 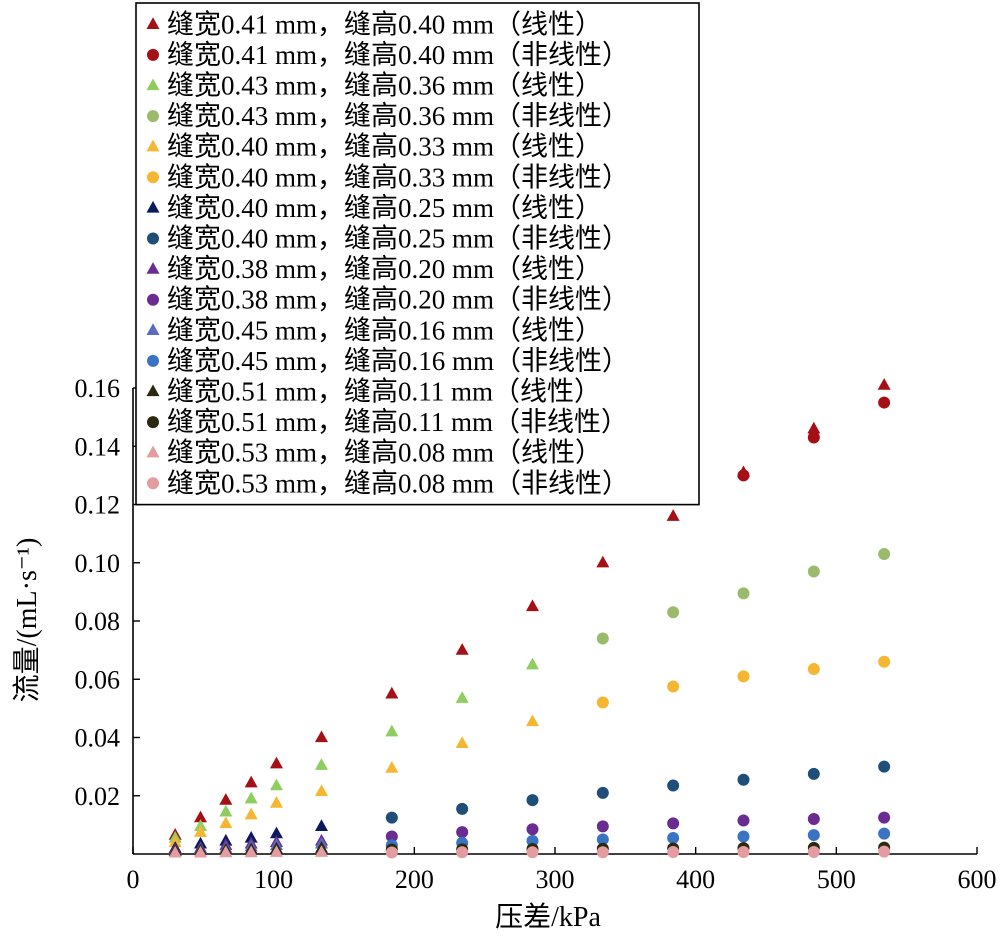 What do you see at coordinates (398, 361) in the screenshot?
I see `legend-label: 缝宽0.45 mm，缝高0.16 mm（非线性）` at bounding box center [398, 361].